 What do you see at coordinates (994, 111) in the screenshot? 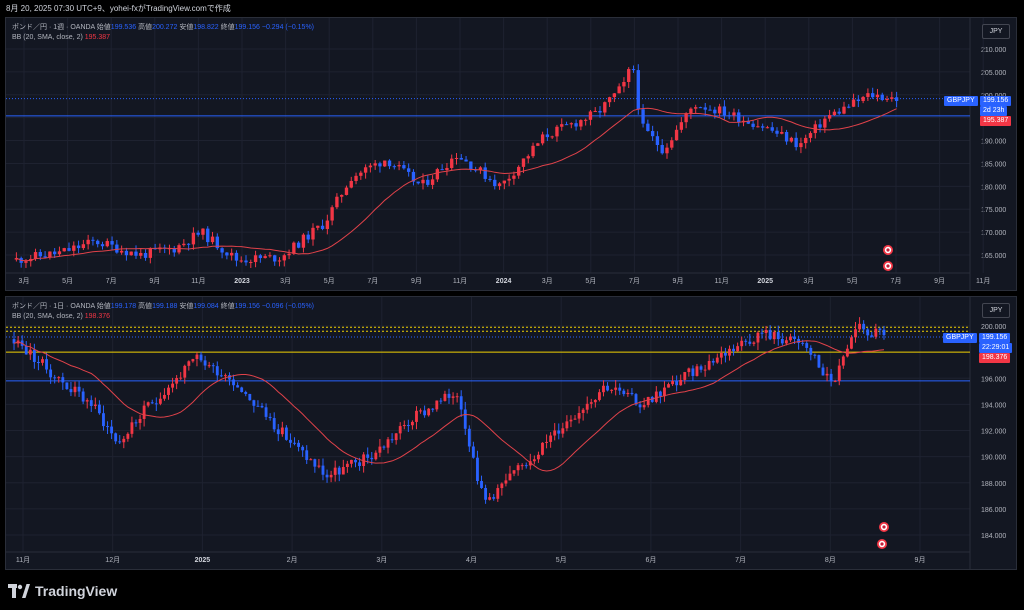
I see `bar-countdown-tag: 2d 23h` at bounding box center [994, 111].